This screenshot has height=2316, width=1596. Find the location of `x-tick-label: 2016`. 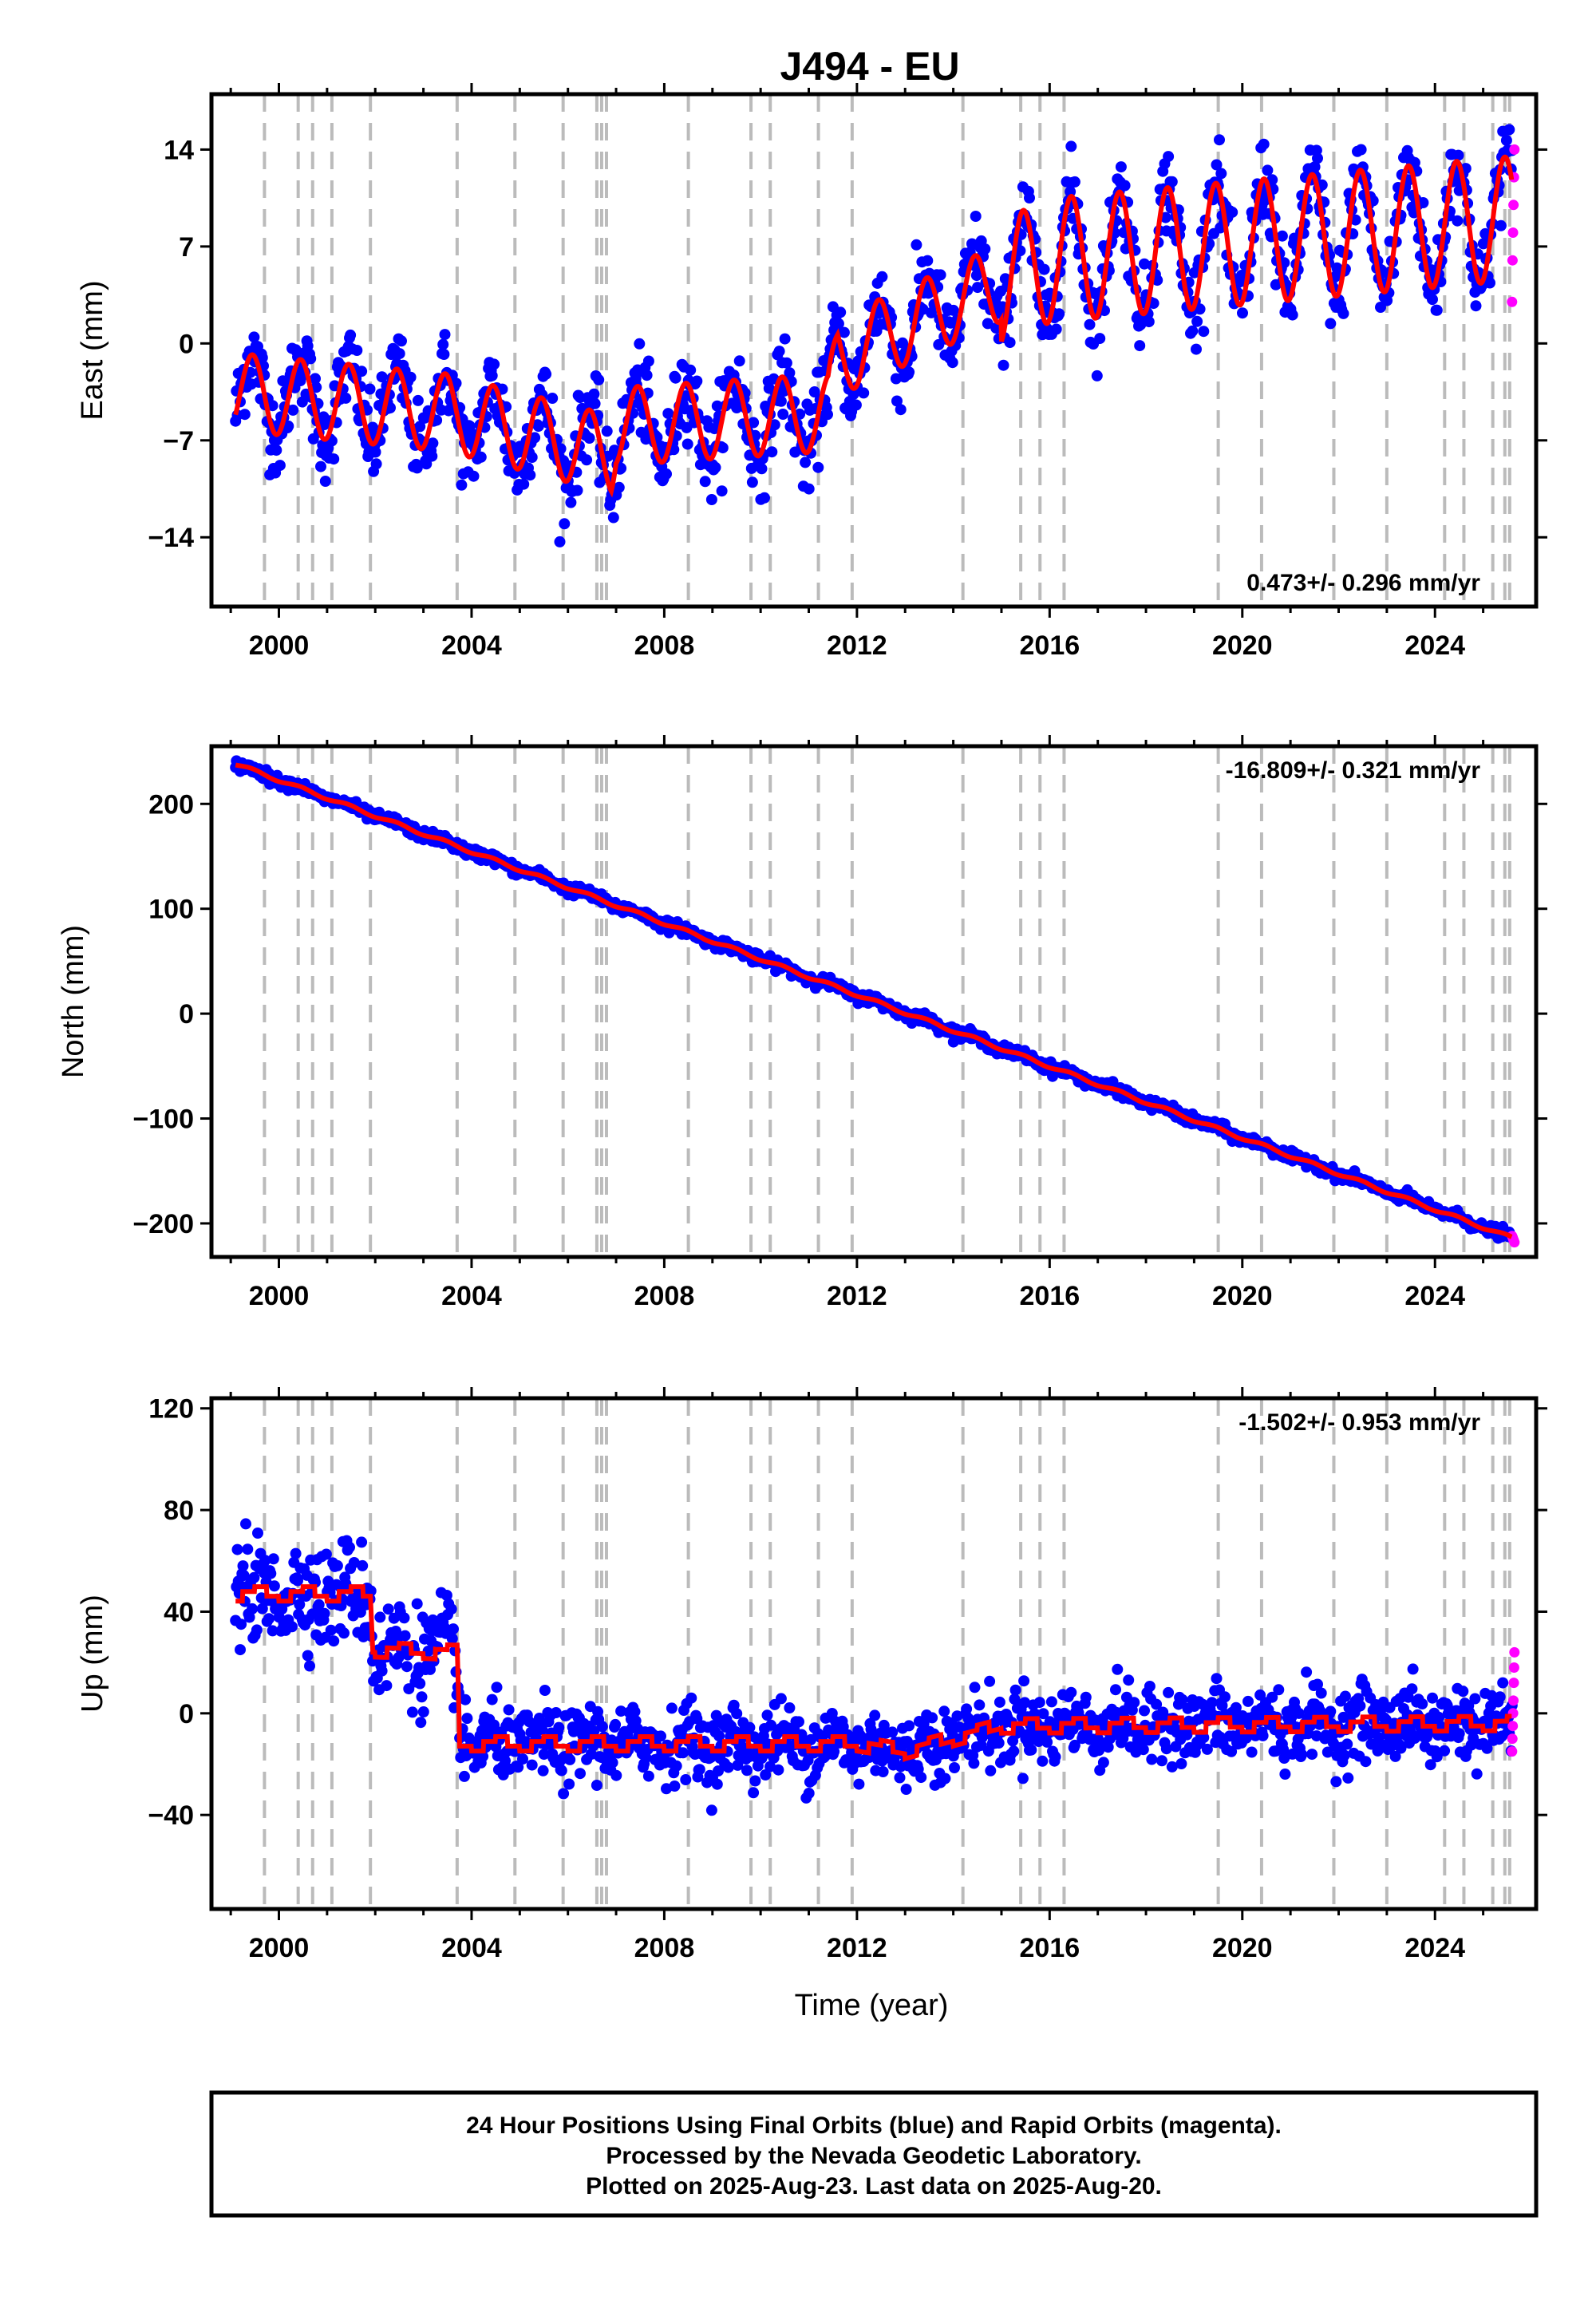

x-tick-label: 2016 is located at coordinates (1050, 645).